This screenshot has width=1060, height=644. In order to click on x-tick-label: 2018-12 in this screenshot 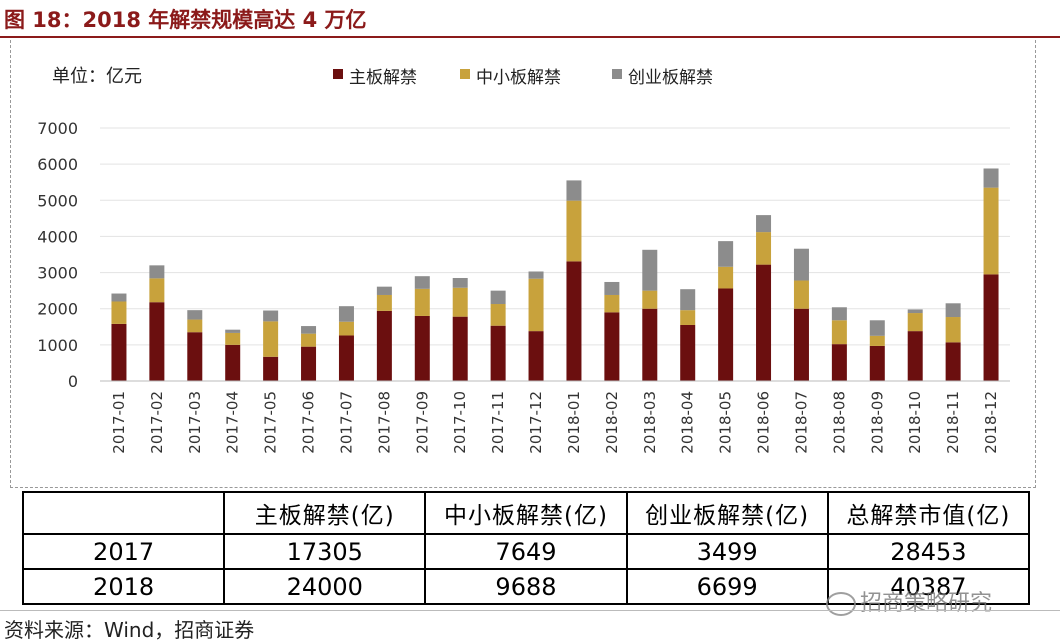, I will do `click(991, 422)`.